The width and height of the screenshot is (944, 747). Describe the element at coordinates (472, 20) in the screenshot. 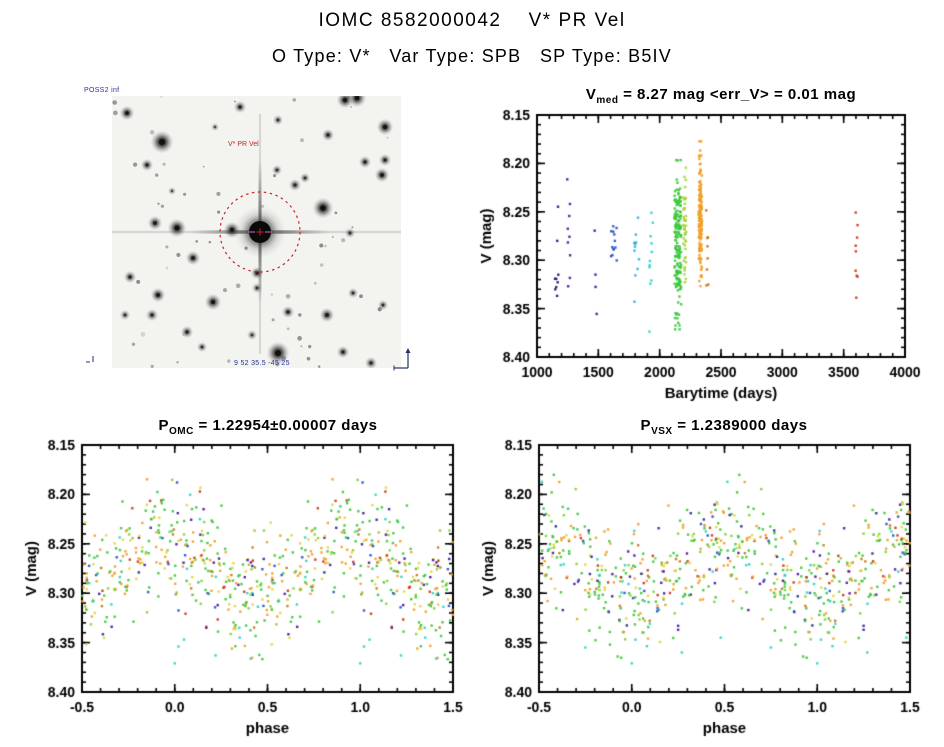

I see `page-title: IOMC 8582000042 V* PR Vel` at that location.